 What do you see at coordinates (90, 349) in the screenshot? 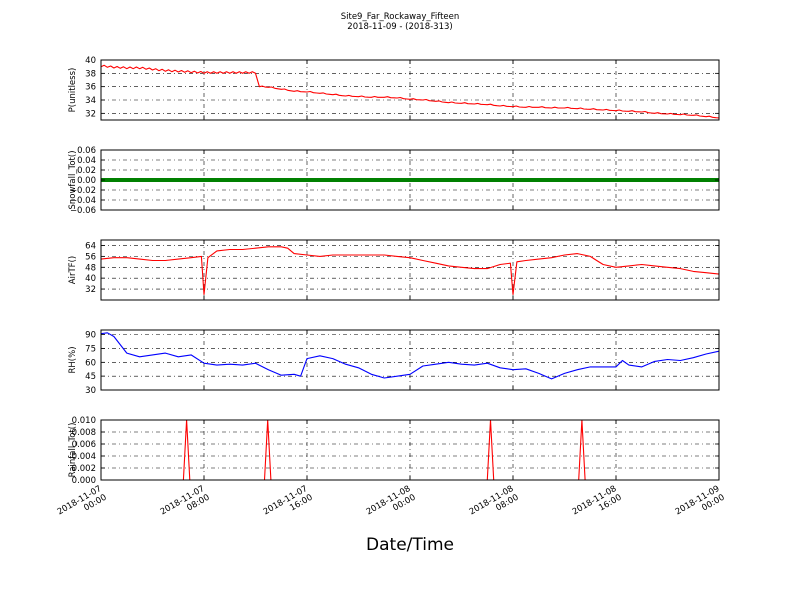
I see `y-tick-label: 75` at bounding box center [90, 349].